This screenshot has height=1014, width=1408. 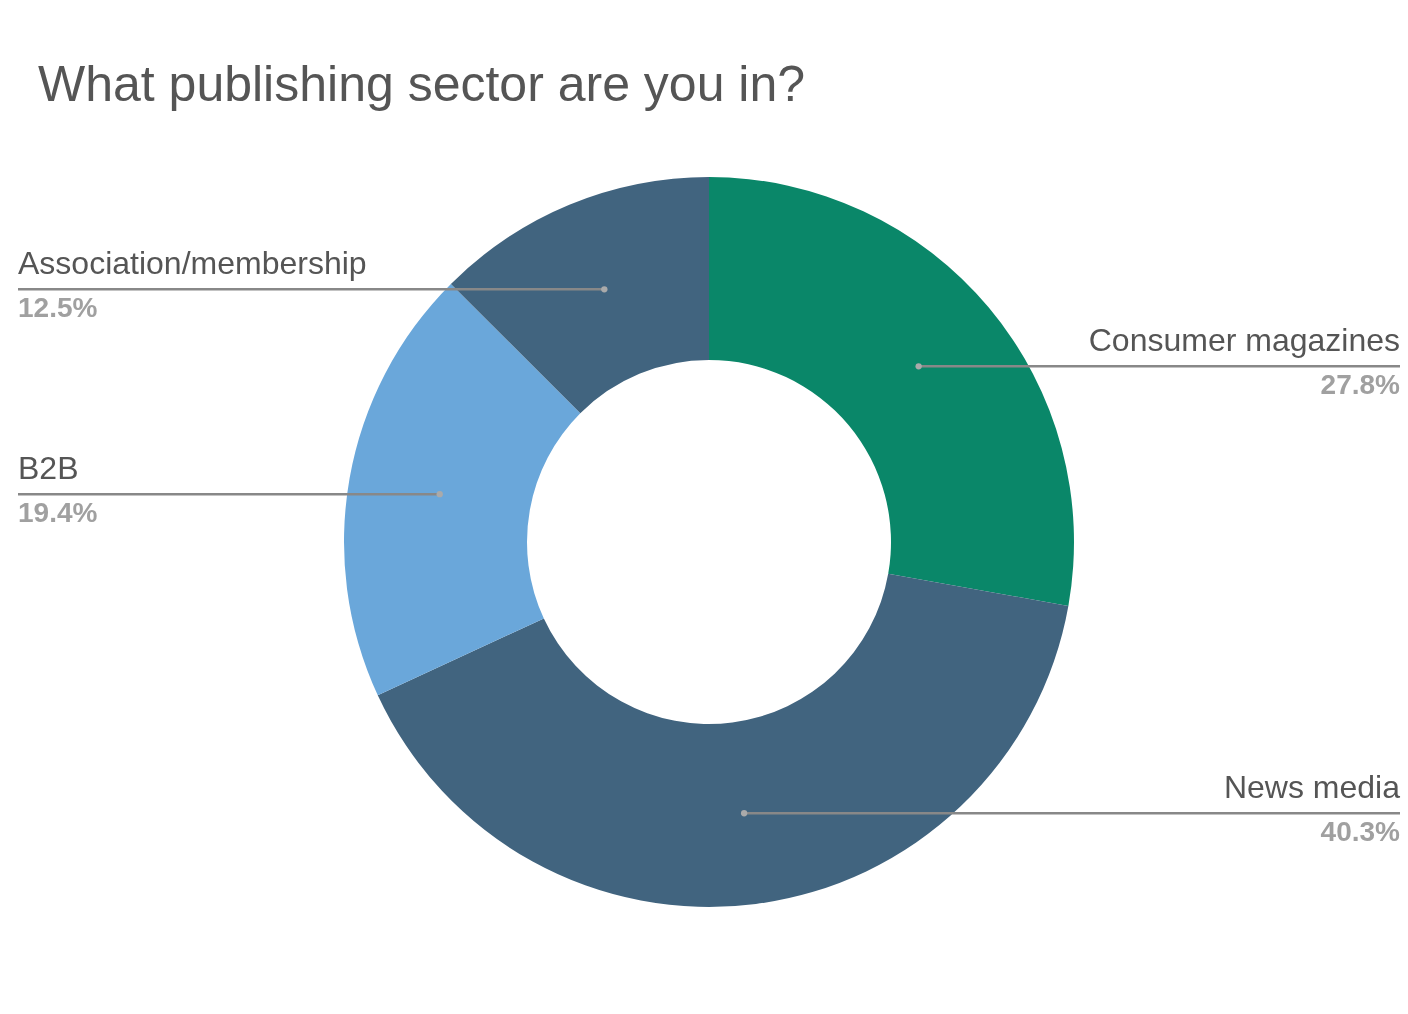 What do you see at coordinates (48, 468) in the screenshot?
I see `slice-label: B2B` at bounding box center [48, 468].